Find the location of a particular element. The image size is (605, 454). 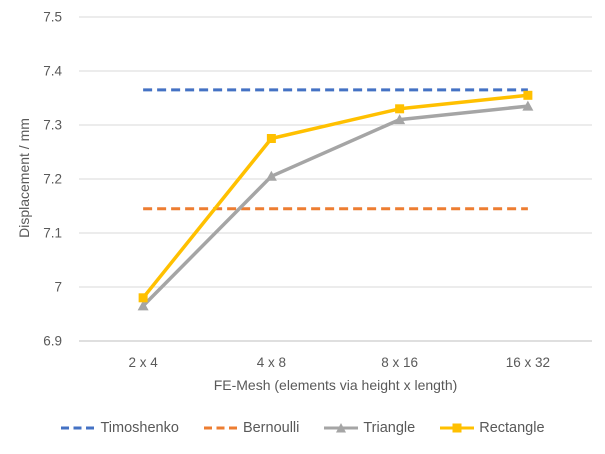

legend-square-marker is located at coordinates (457, 428).